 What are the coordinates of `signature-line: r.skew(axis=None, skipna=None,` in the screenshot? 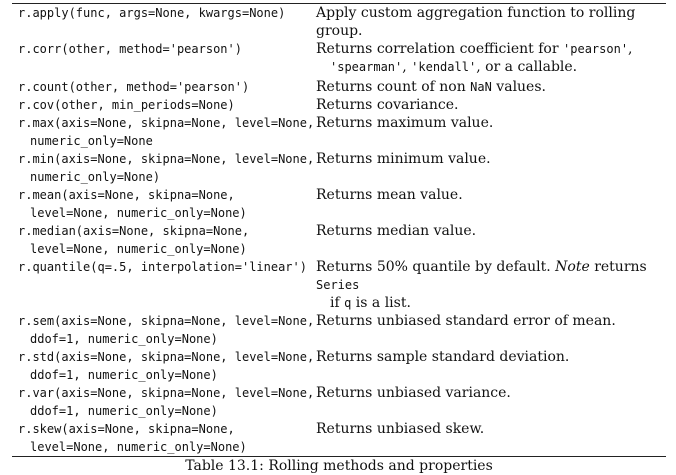 It's located at (126, 429).